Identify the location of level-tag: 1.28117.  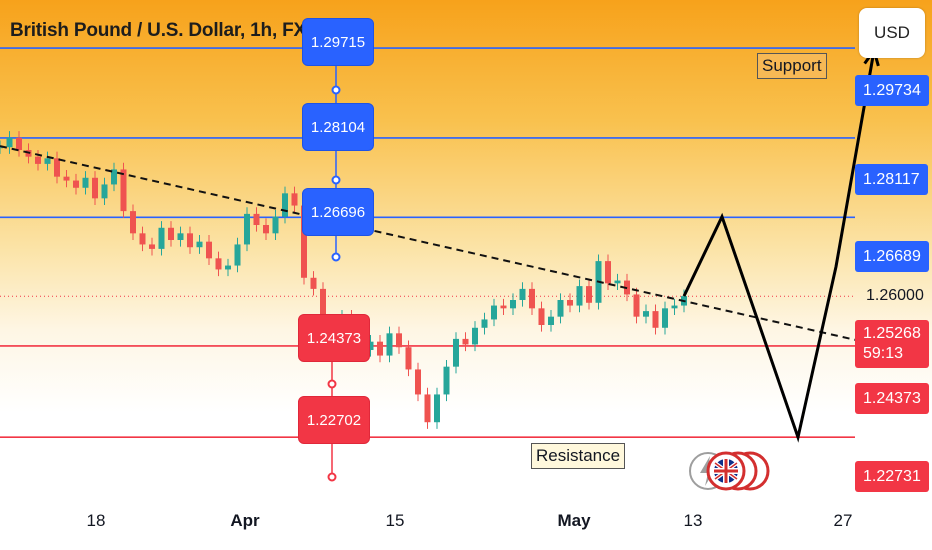
(891, 179).